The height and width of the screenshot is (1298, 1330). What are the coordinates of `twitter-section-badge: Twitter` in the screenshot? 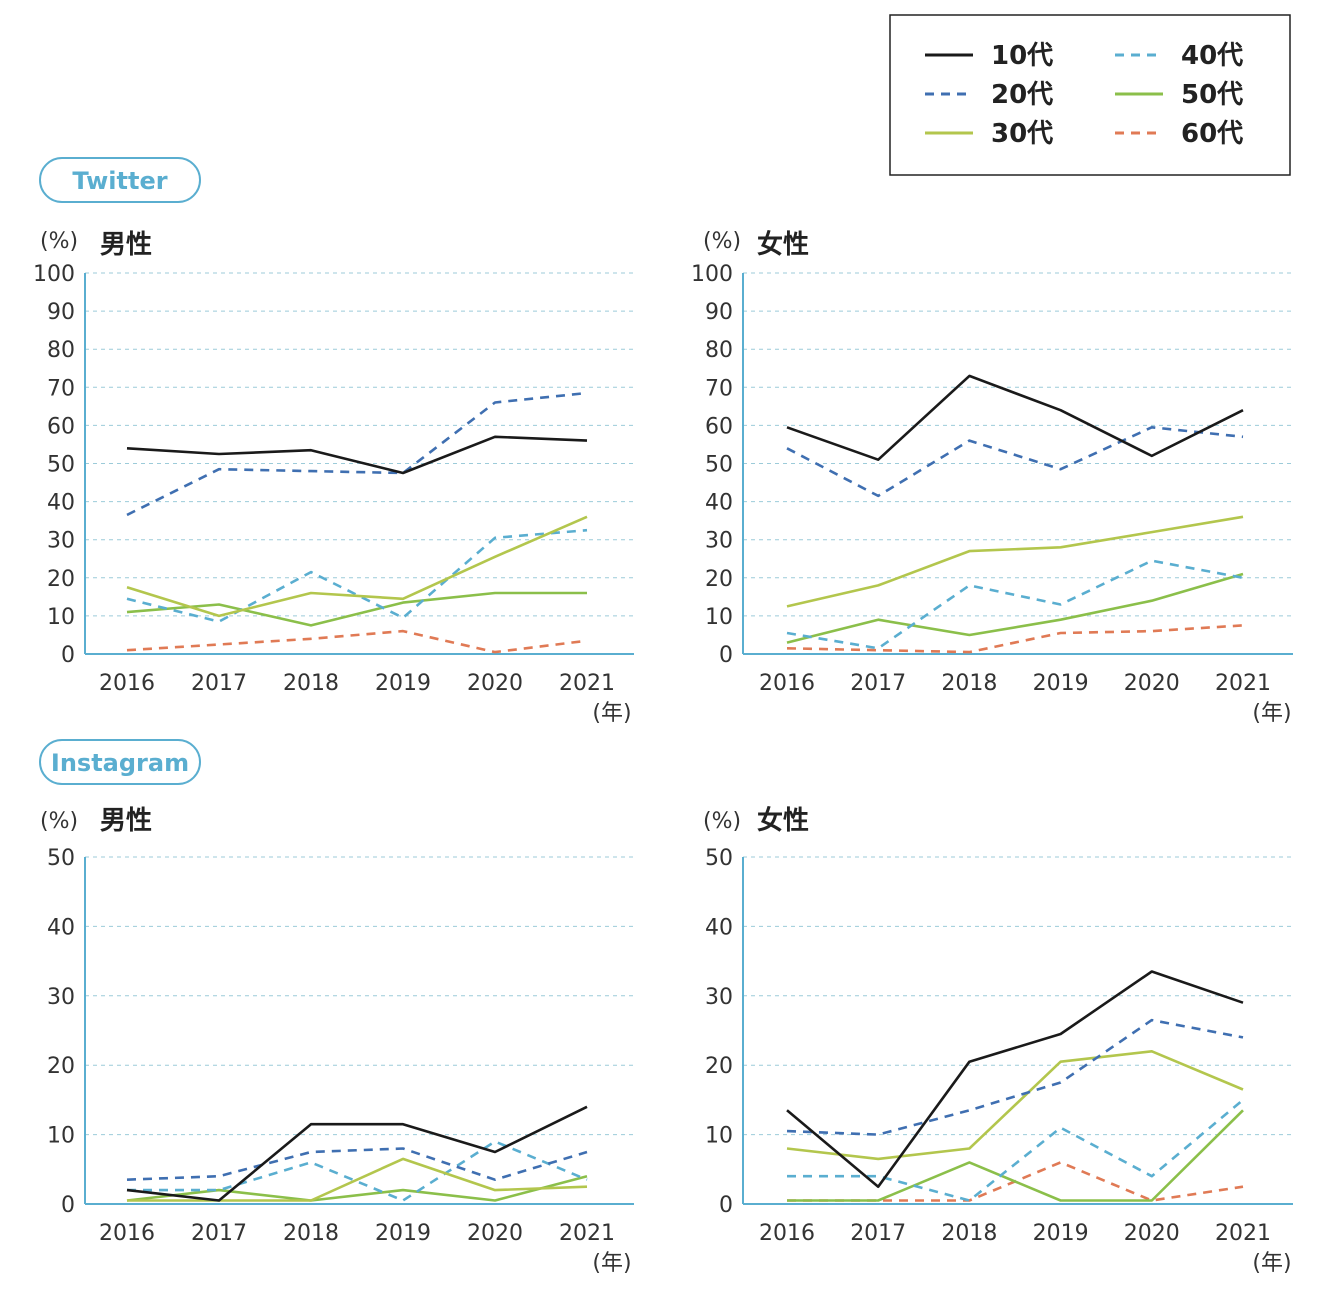 It's located at (120, 180).